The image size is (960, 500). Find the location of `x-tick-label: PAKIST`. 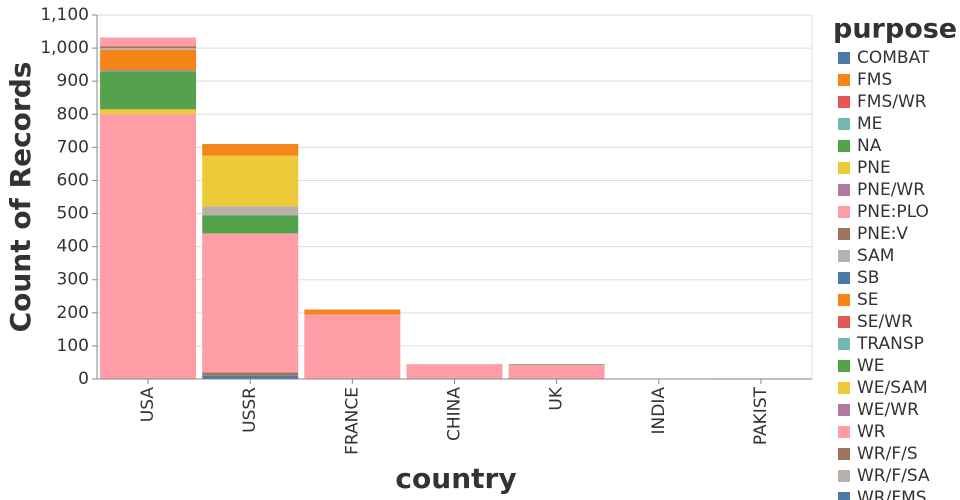

x-tick-label: PAKIST is located at coordinates (761, 415).